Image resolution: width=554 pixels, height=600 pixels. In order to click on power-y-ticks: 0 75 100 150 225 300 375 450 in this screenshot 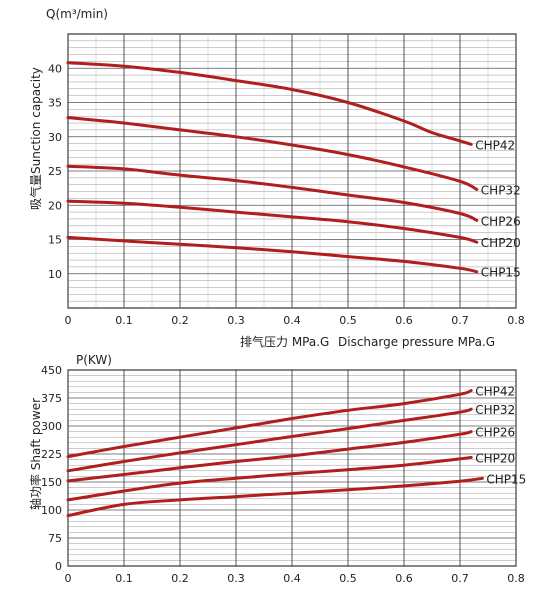, I will do `click(51, 468)`.